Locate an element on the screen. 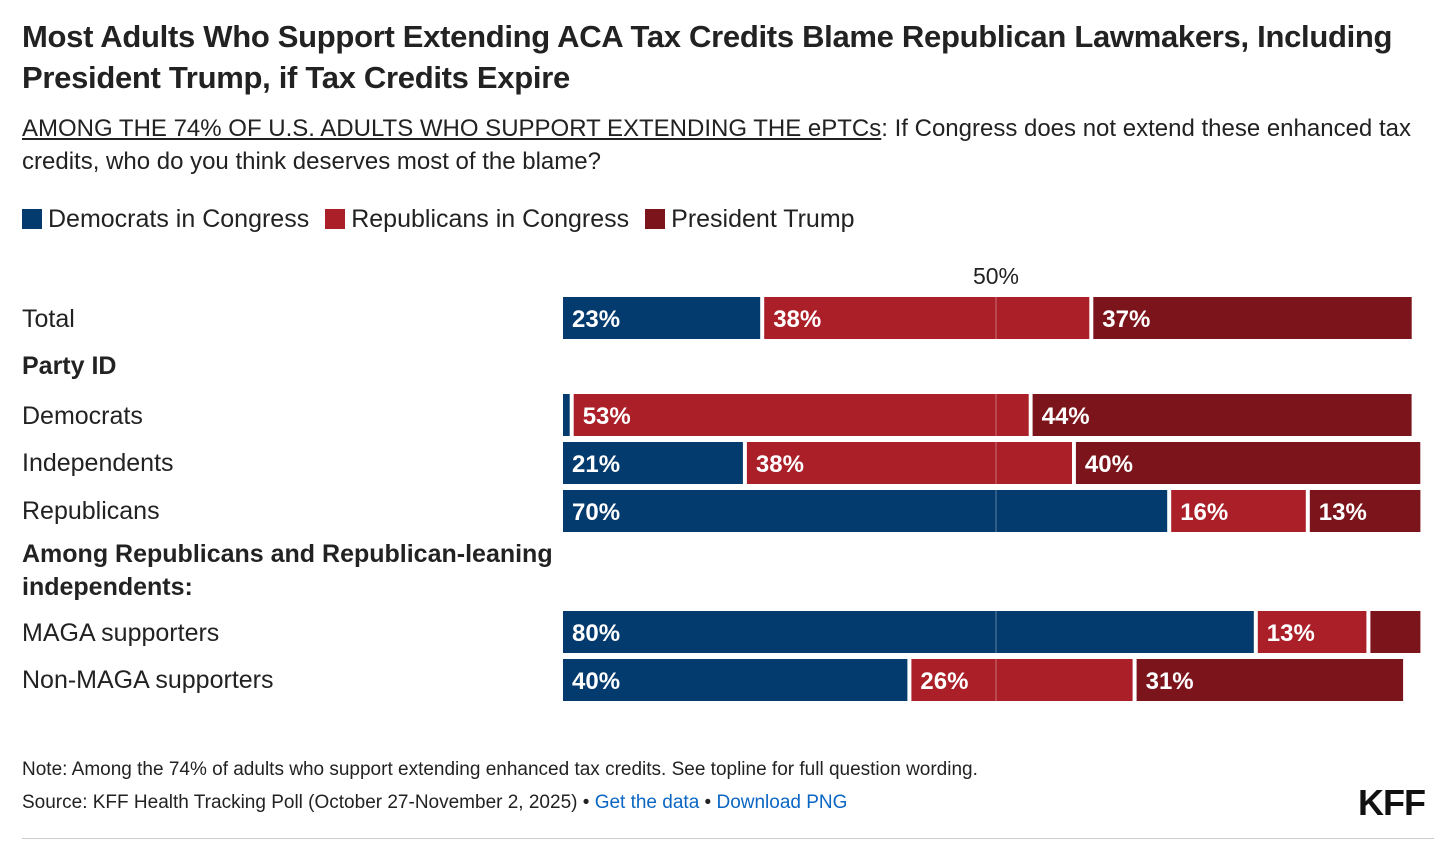  bar-maga-trump is located at coordinates (1395, 632).